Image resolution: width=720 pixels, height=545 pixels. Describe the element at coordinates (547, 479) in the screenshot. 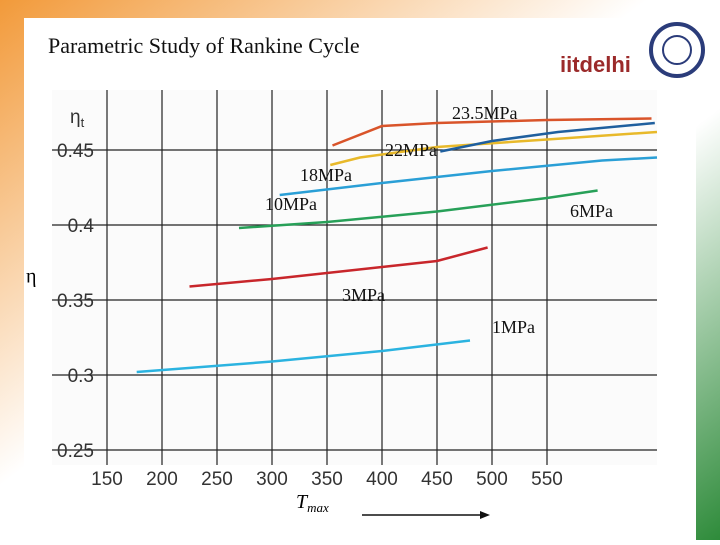

I see `x-tick-label: 550` at that location.